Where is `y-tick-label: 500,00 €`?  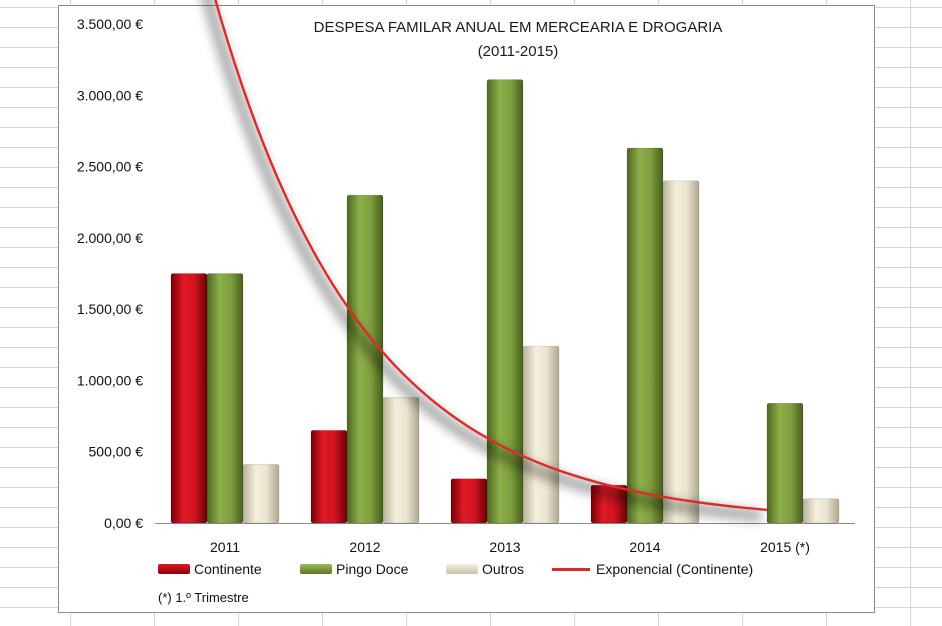 y-tick-label: 500,00 € is located at coordinates (116, 452).